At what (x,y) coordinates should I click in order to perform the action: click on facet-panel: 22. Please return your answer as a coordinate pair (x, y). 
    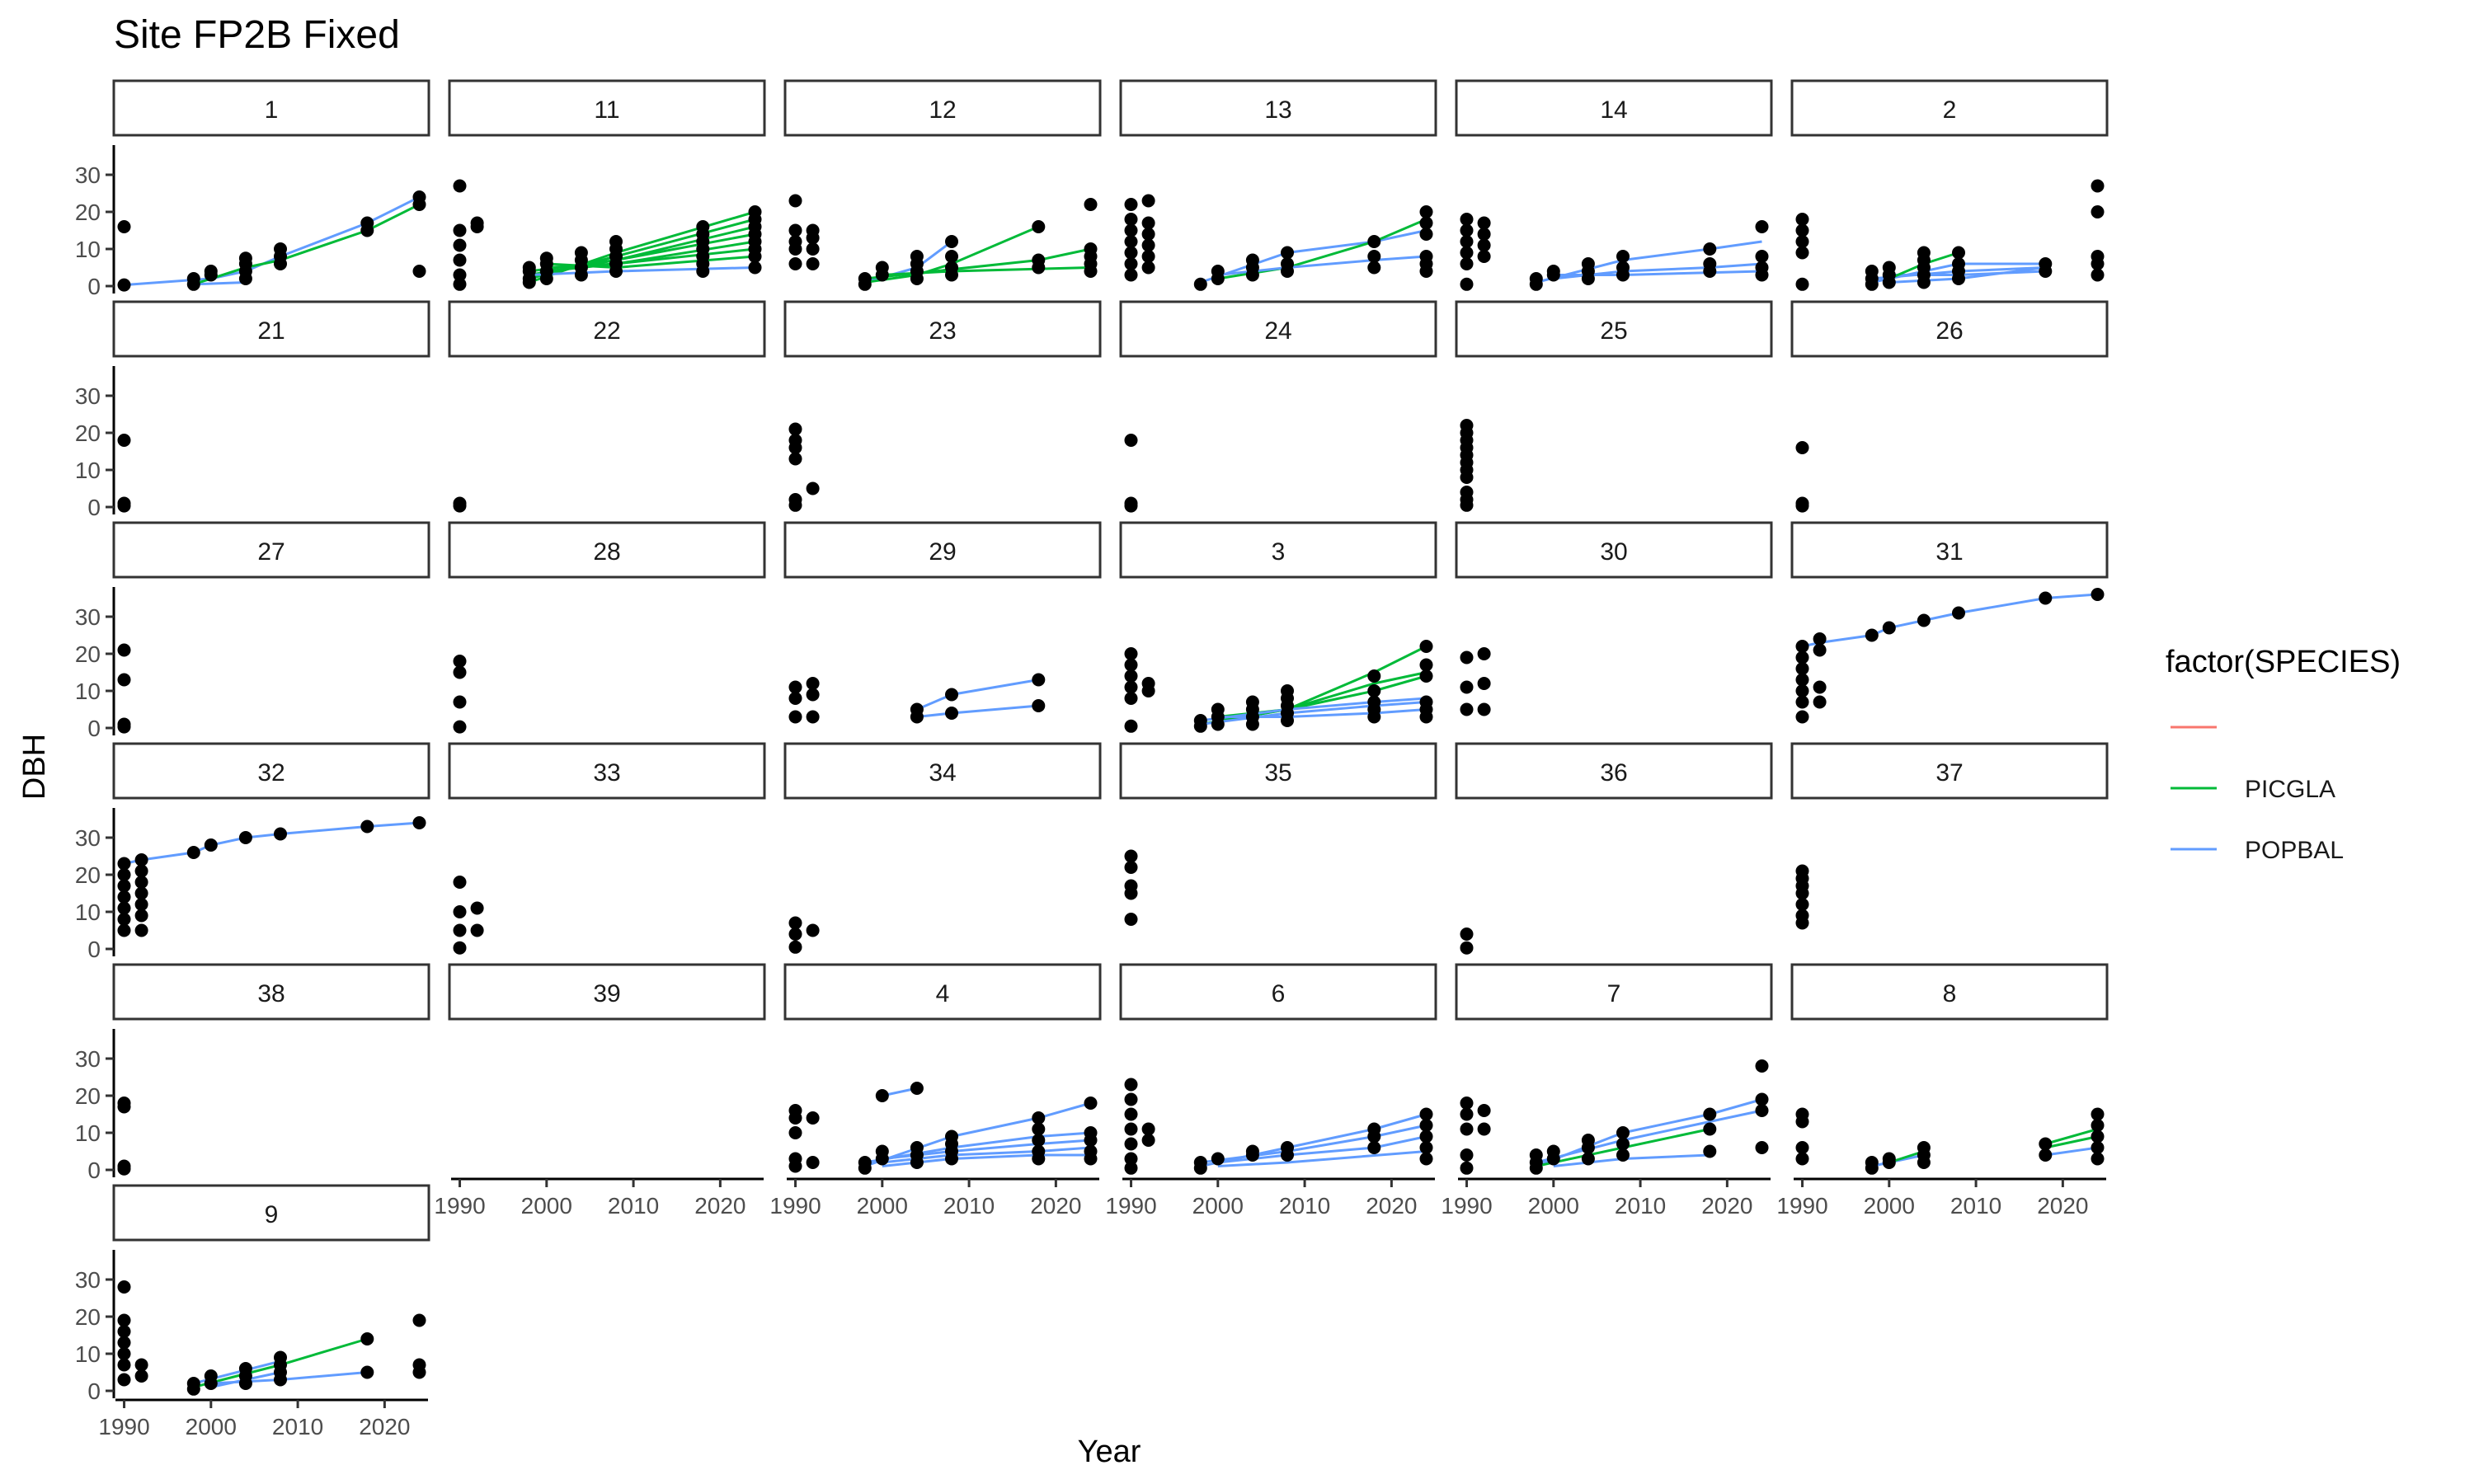
    Looking at the image, I should click on (607, 406).